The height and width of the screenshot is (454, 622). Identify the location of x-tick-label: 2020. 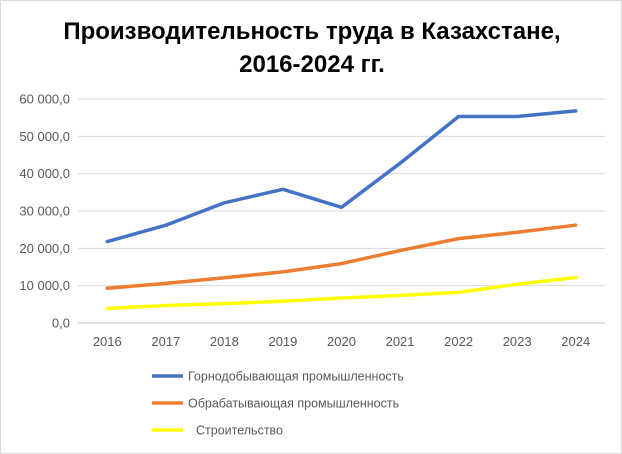
(341, 341).